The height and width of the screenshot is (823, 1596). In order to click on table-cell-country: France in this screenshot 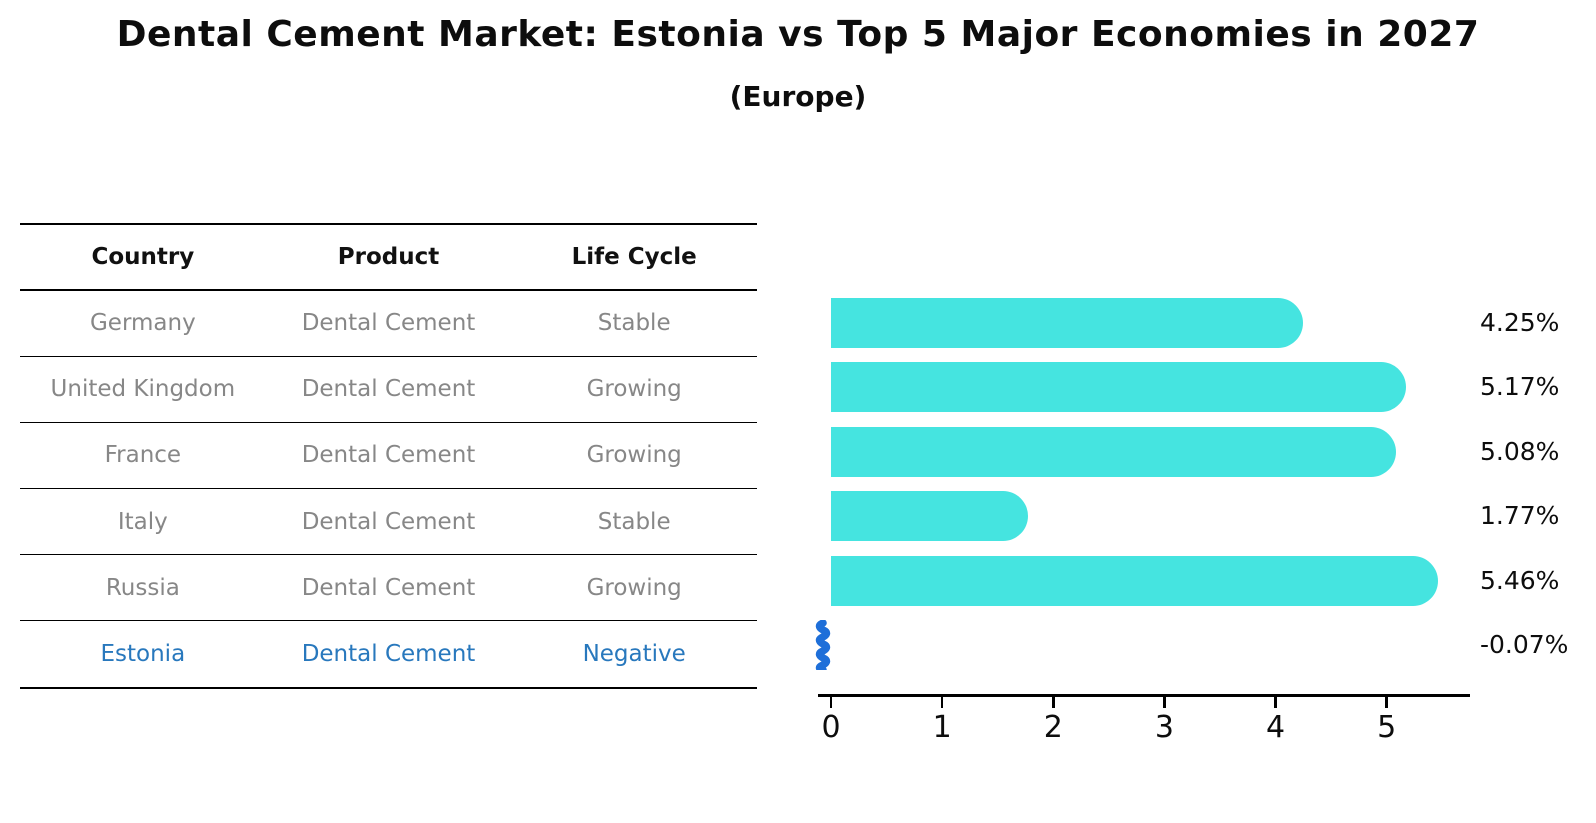, I will do `click(143, 455)`.